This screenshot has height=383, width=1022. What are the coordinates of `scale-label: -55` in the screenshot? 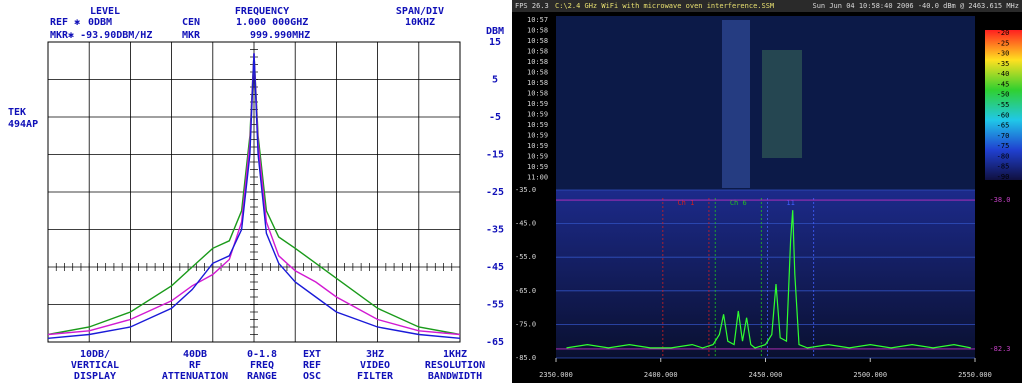 It's located at (1003, 105).